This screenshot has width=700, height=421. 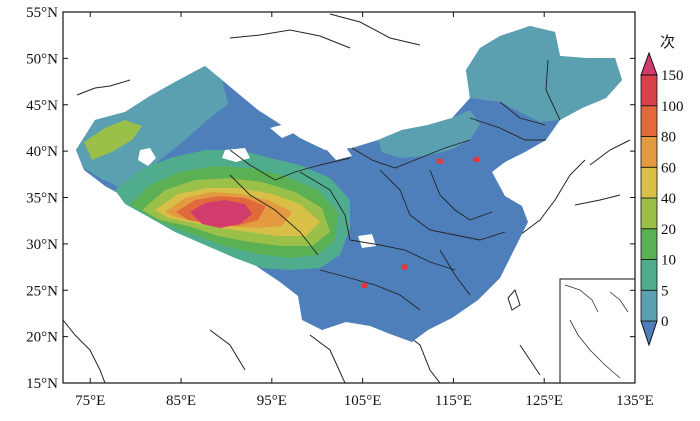 What do you see at coordinates (635, 401) in the screenshot?
I see `lon-tick-label: 135°E` at bounding box center [635, 401].